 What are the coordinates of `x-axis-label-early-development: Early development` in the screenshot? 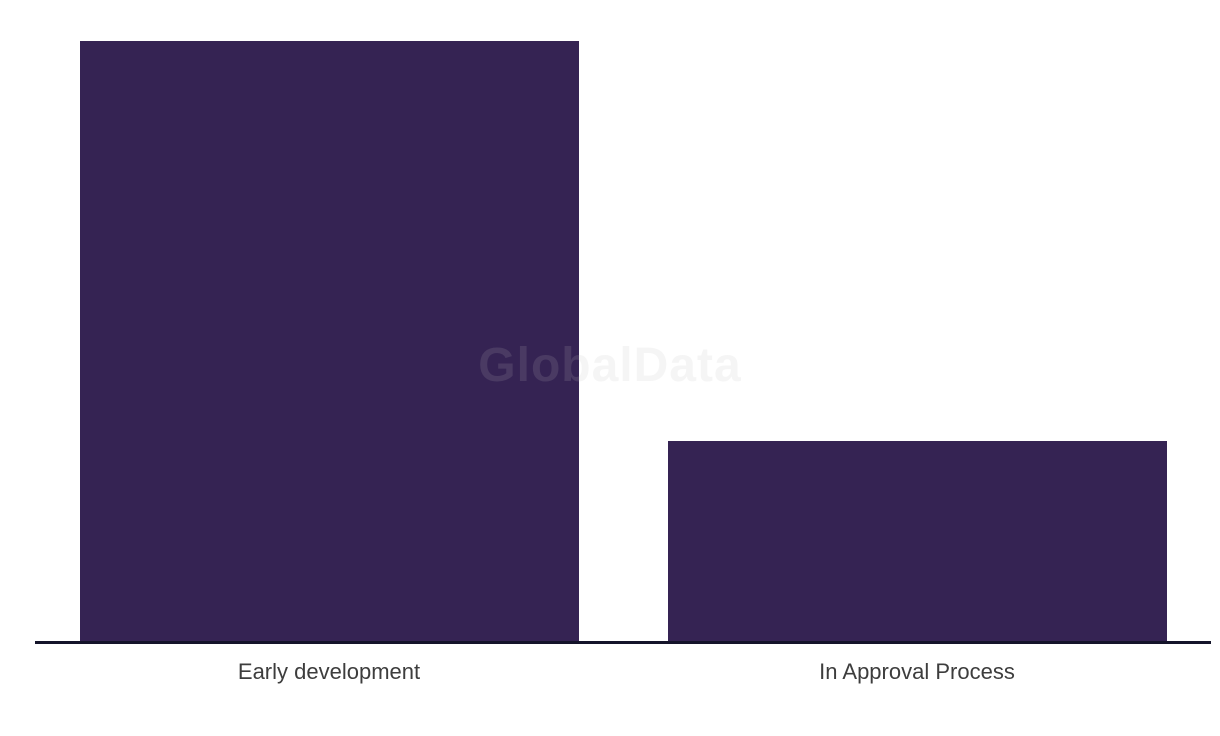 It's located at (329, 671).